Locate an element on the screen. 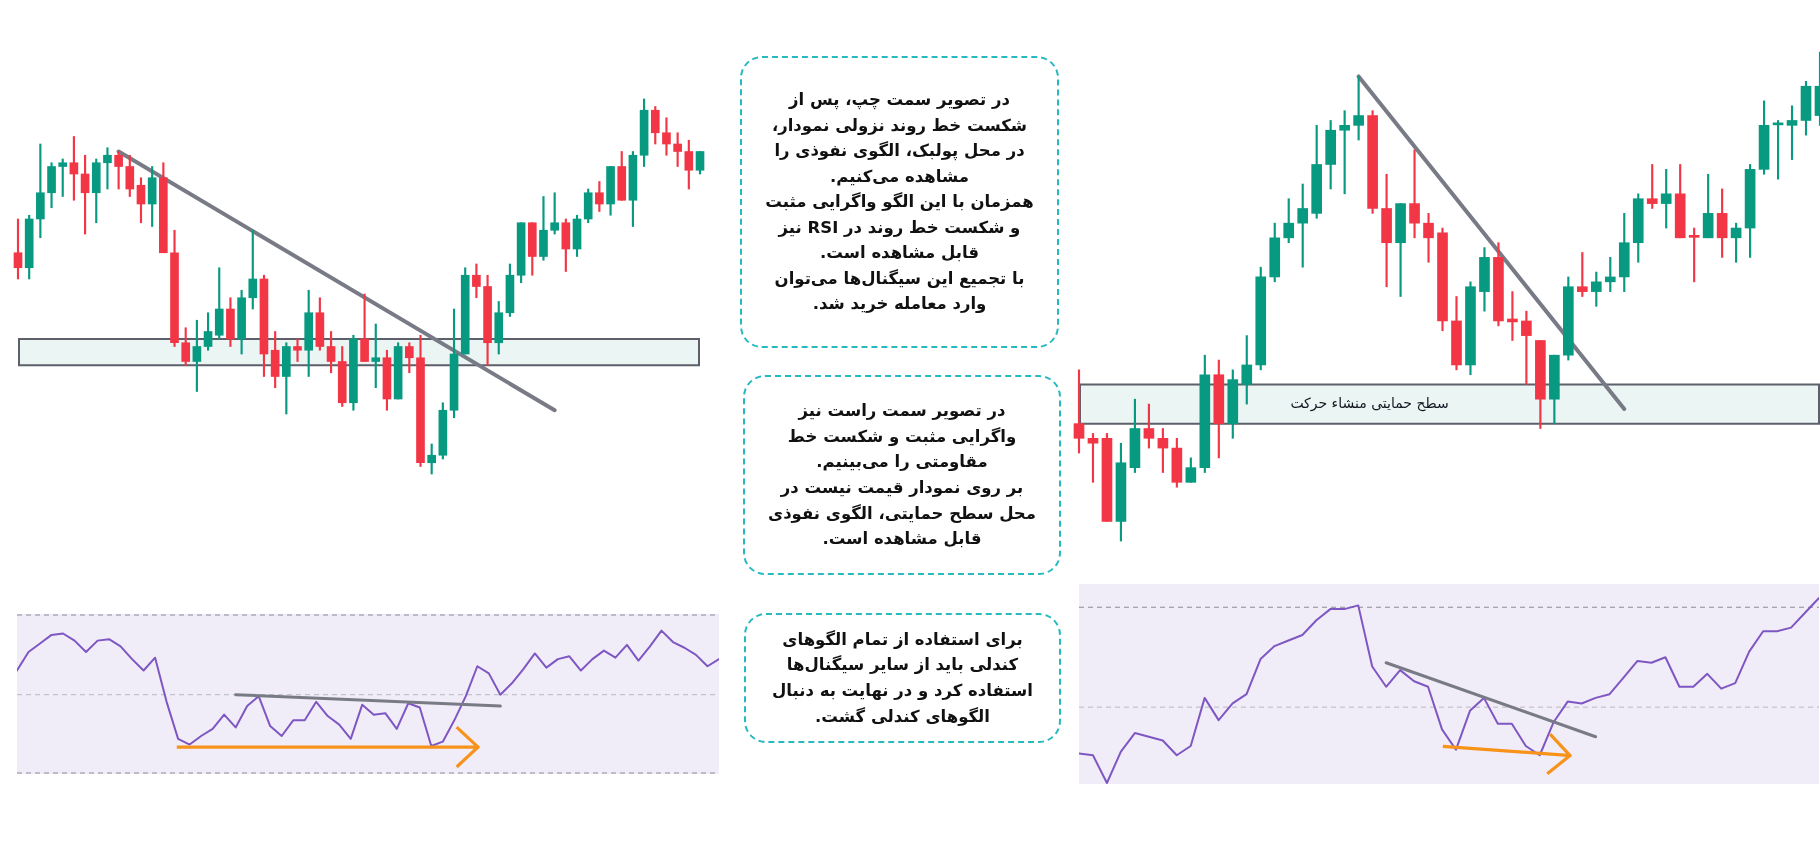  band-label: سطح حمایتی منشاء حرکت is located at coordinates (1369, 403).